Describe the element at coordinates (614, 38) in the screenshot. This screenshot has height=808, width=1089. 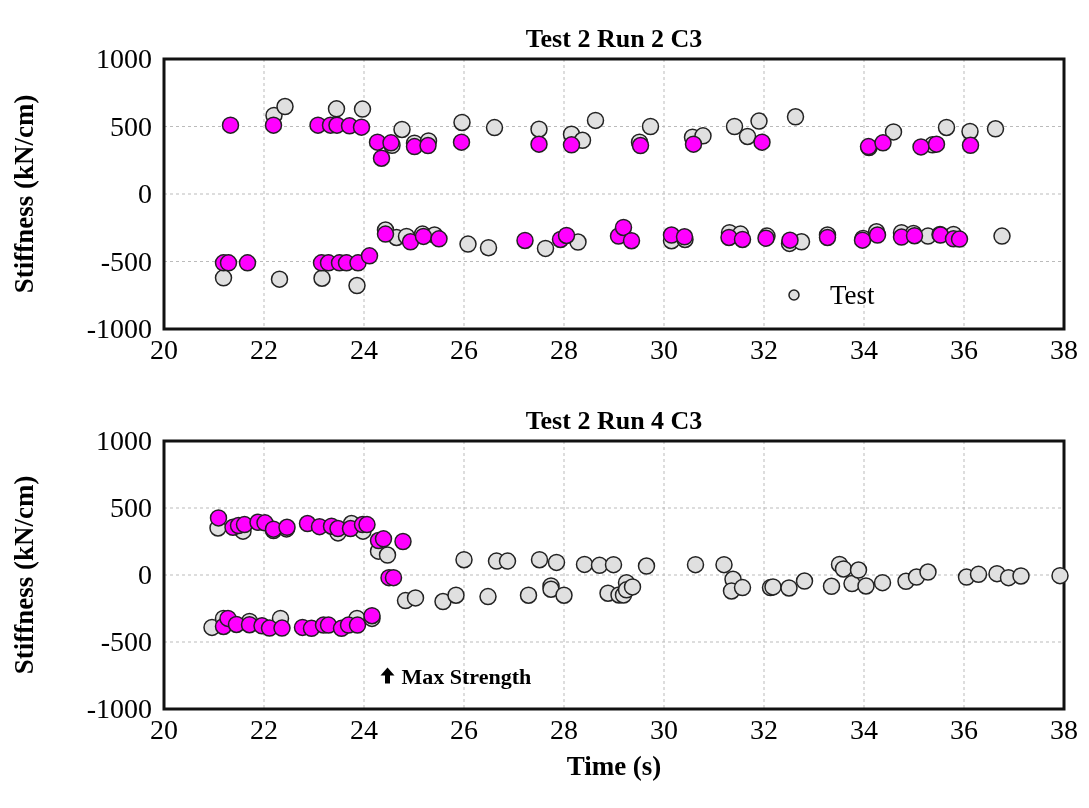
I see `chart-title: Test 2 Run 2 C3` at that location.